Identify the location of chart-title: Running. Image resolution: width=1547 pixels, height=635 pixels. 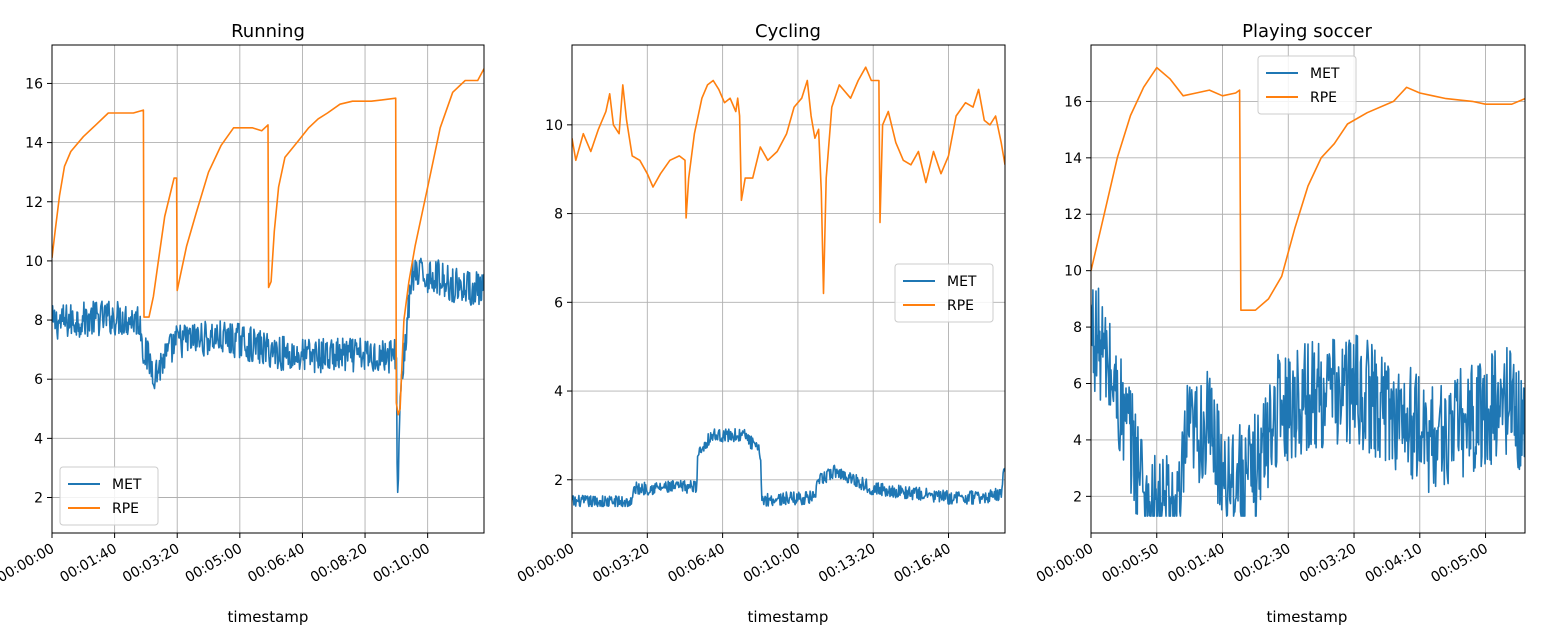
(268, 31).